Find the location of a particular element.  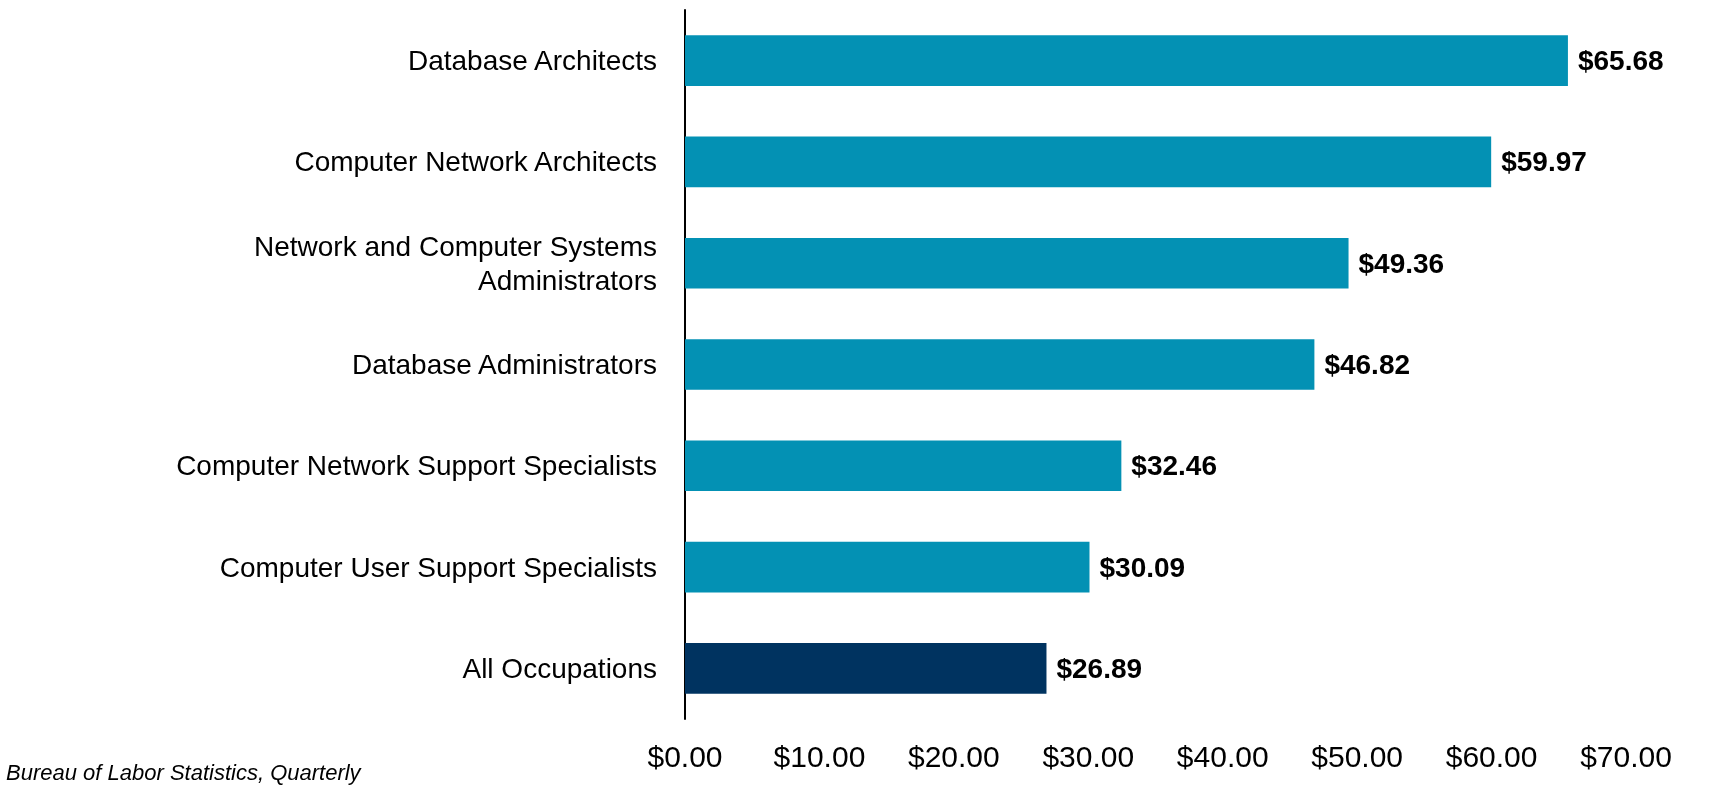

data-label: $49.36 is located at coordinates (1401, 263).